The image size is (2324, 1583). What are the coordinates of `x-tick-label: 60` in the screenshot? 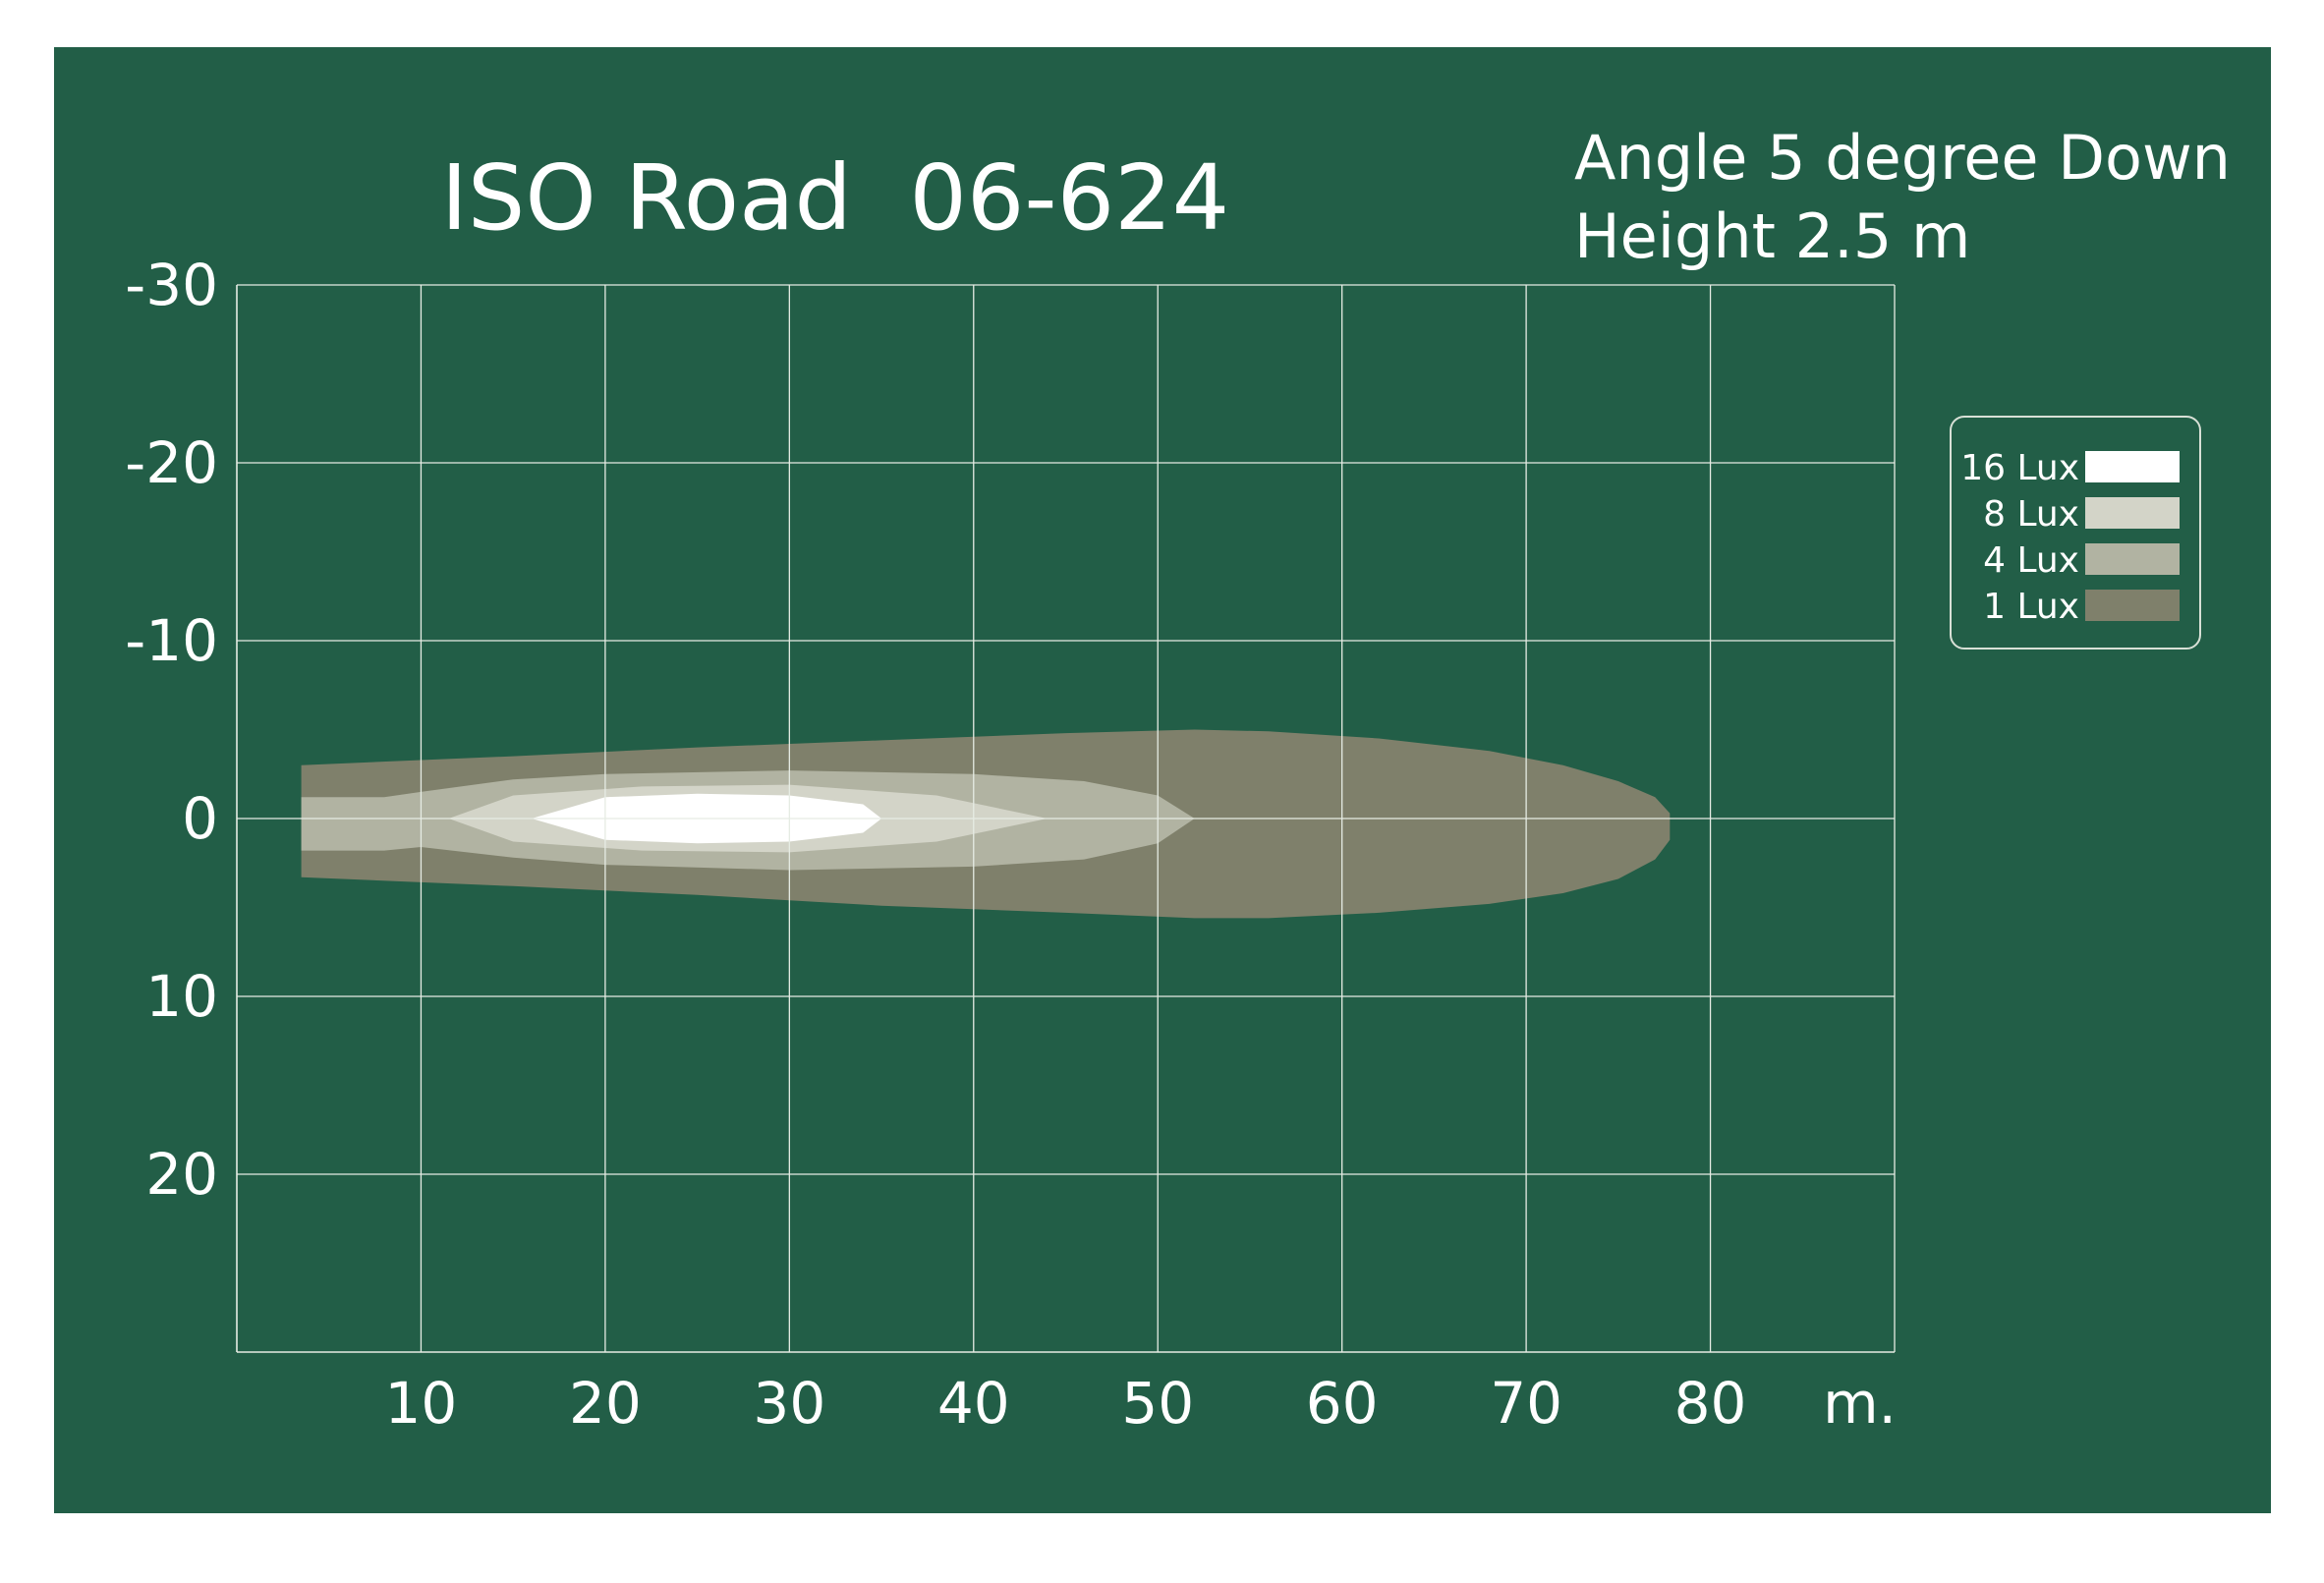 It's located at (1342, 1403).